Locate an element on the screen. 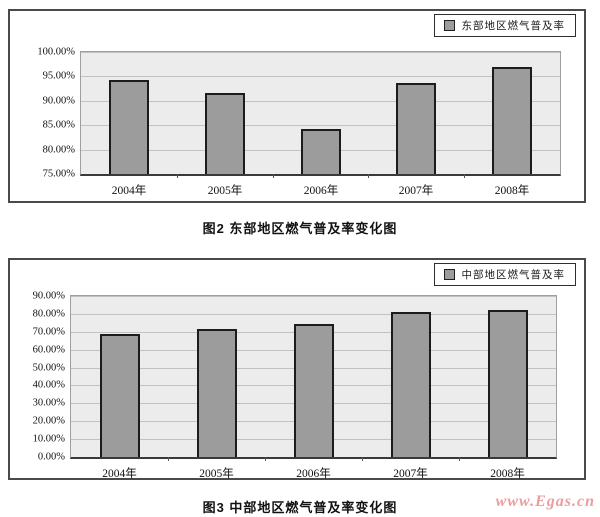 This screenshot has height=517, width=600. y-axis-tick-label: 20.00% is located at coordinates (48, 421).